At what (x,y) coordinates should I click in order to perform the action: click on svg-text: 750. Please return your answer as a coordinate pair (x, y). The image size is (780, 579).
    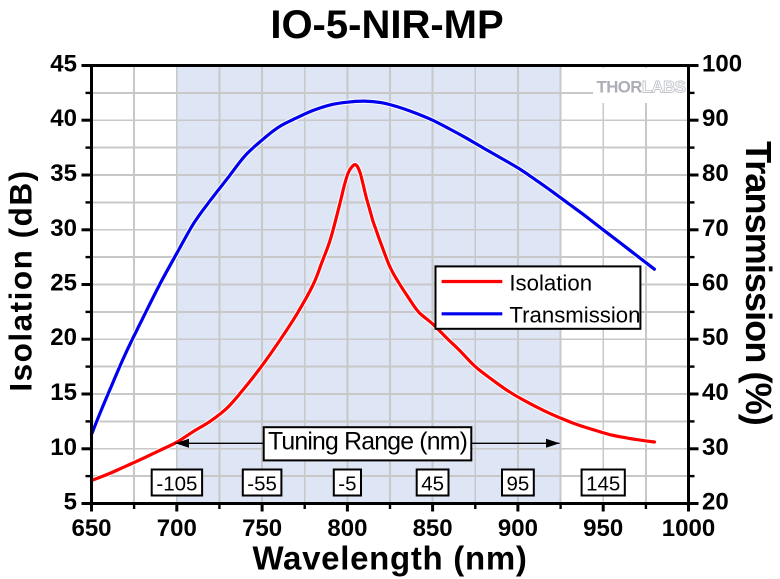
    Looking at the image, I should click on (262, 528).